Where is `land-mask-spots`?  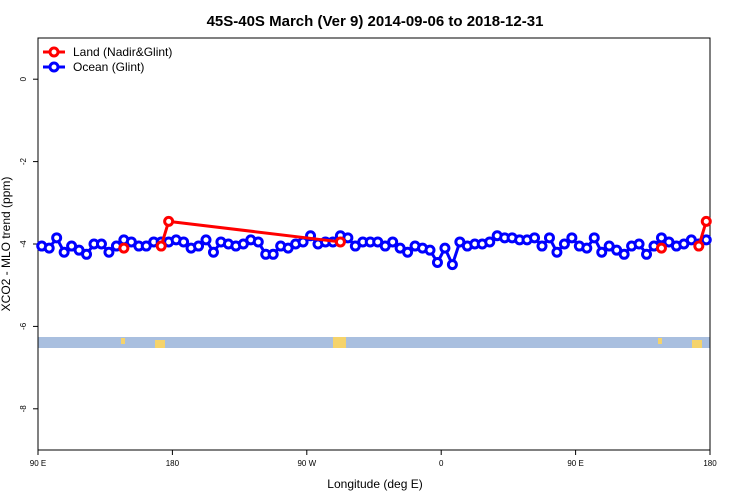 land-mask-spots is located at coordinates (411, 342).